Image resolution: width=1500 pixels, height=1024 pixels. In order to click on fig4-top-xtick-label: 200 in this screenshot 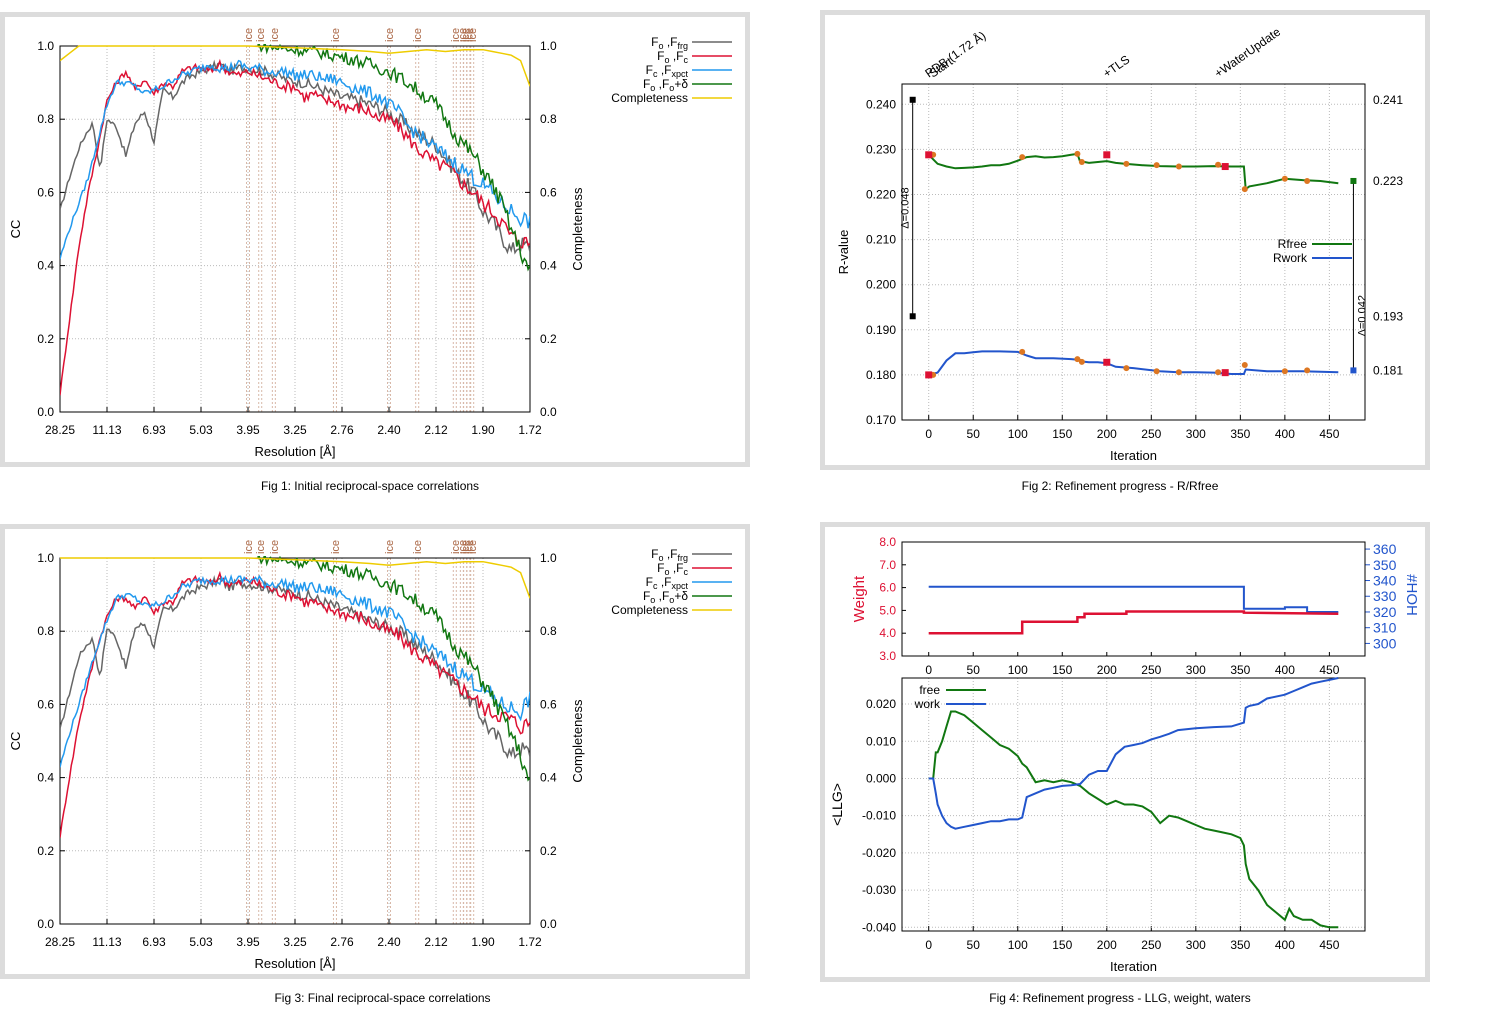, I will do `click(1107, 670)`.